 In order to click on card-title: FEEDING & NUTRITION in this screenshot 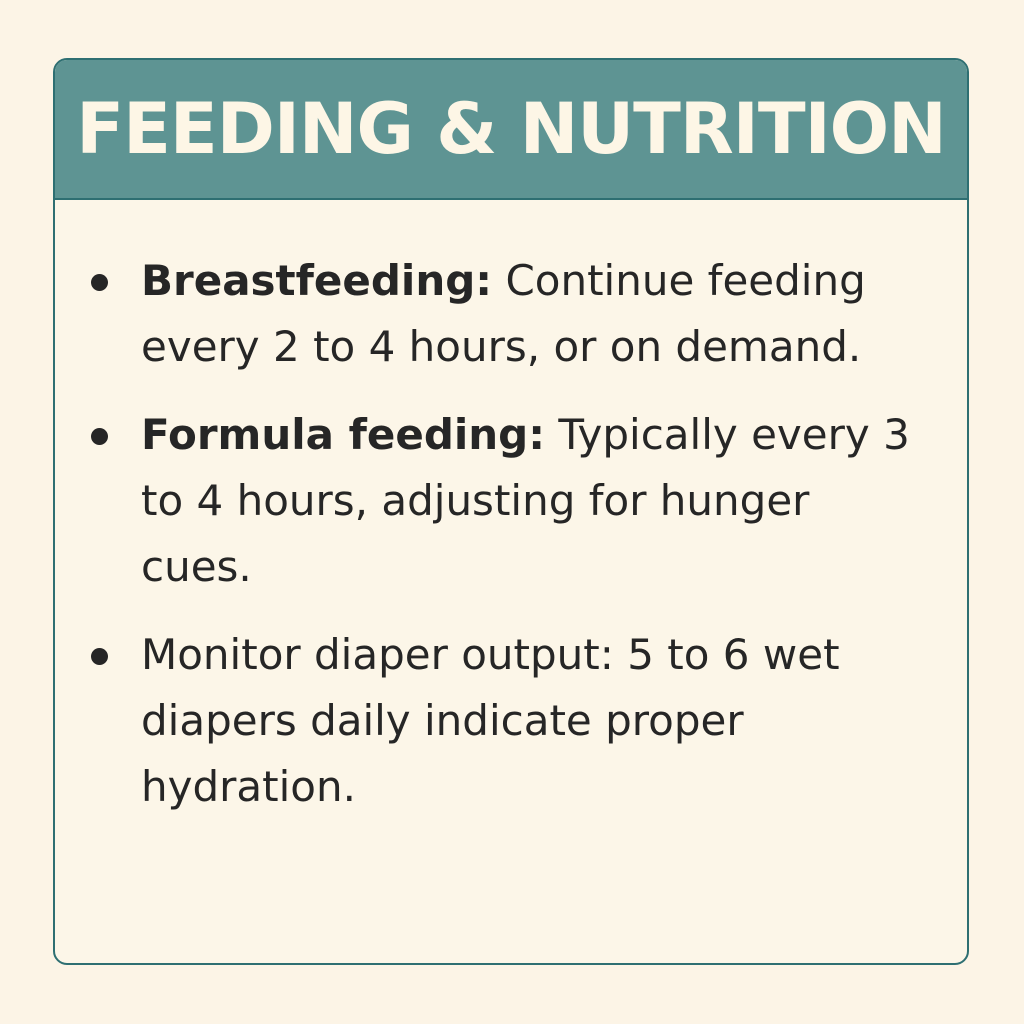, I will do `click(511, 129)`.